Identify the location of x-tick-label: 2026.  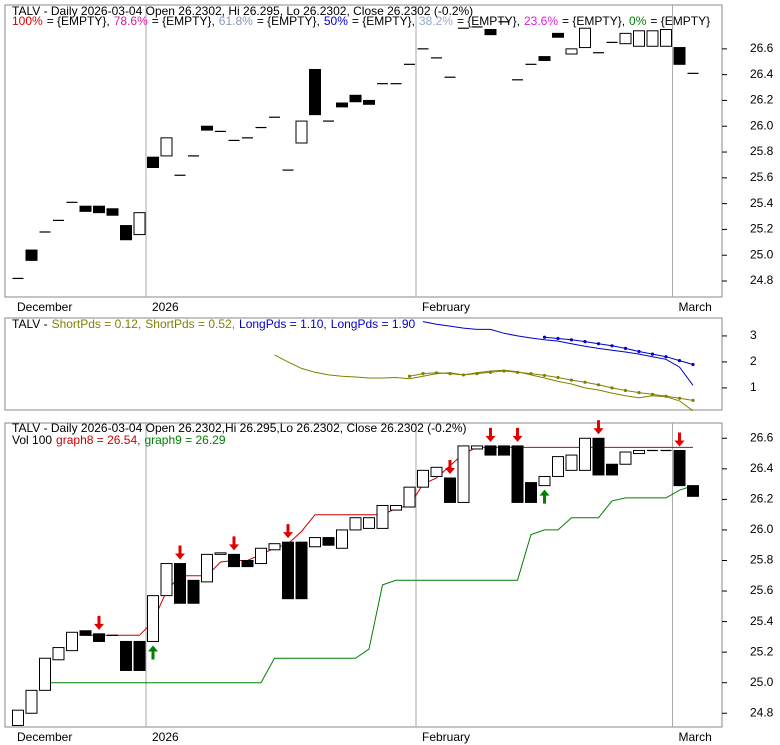
(165, 307).